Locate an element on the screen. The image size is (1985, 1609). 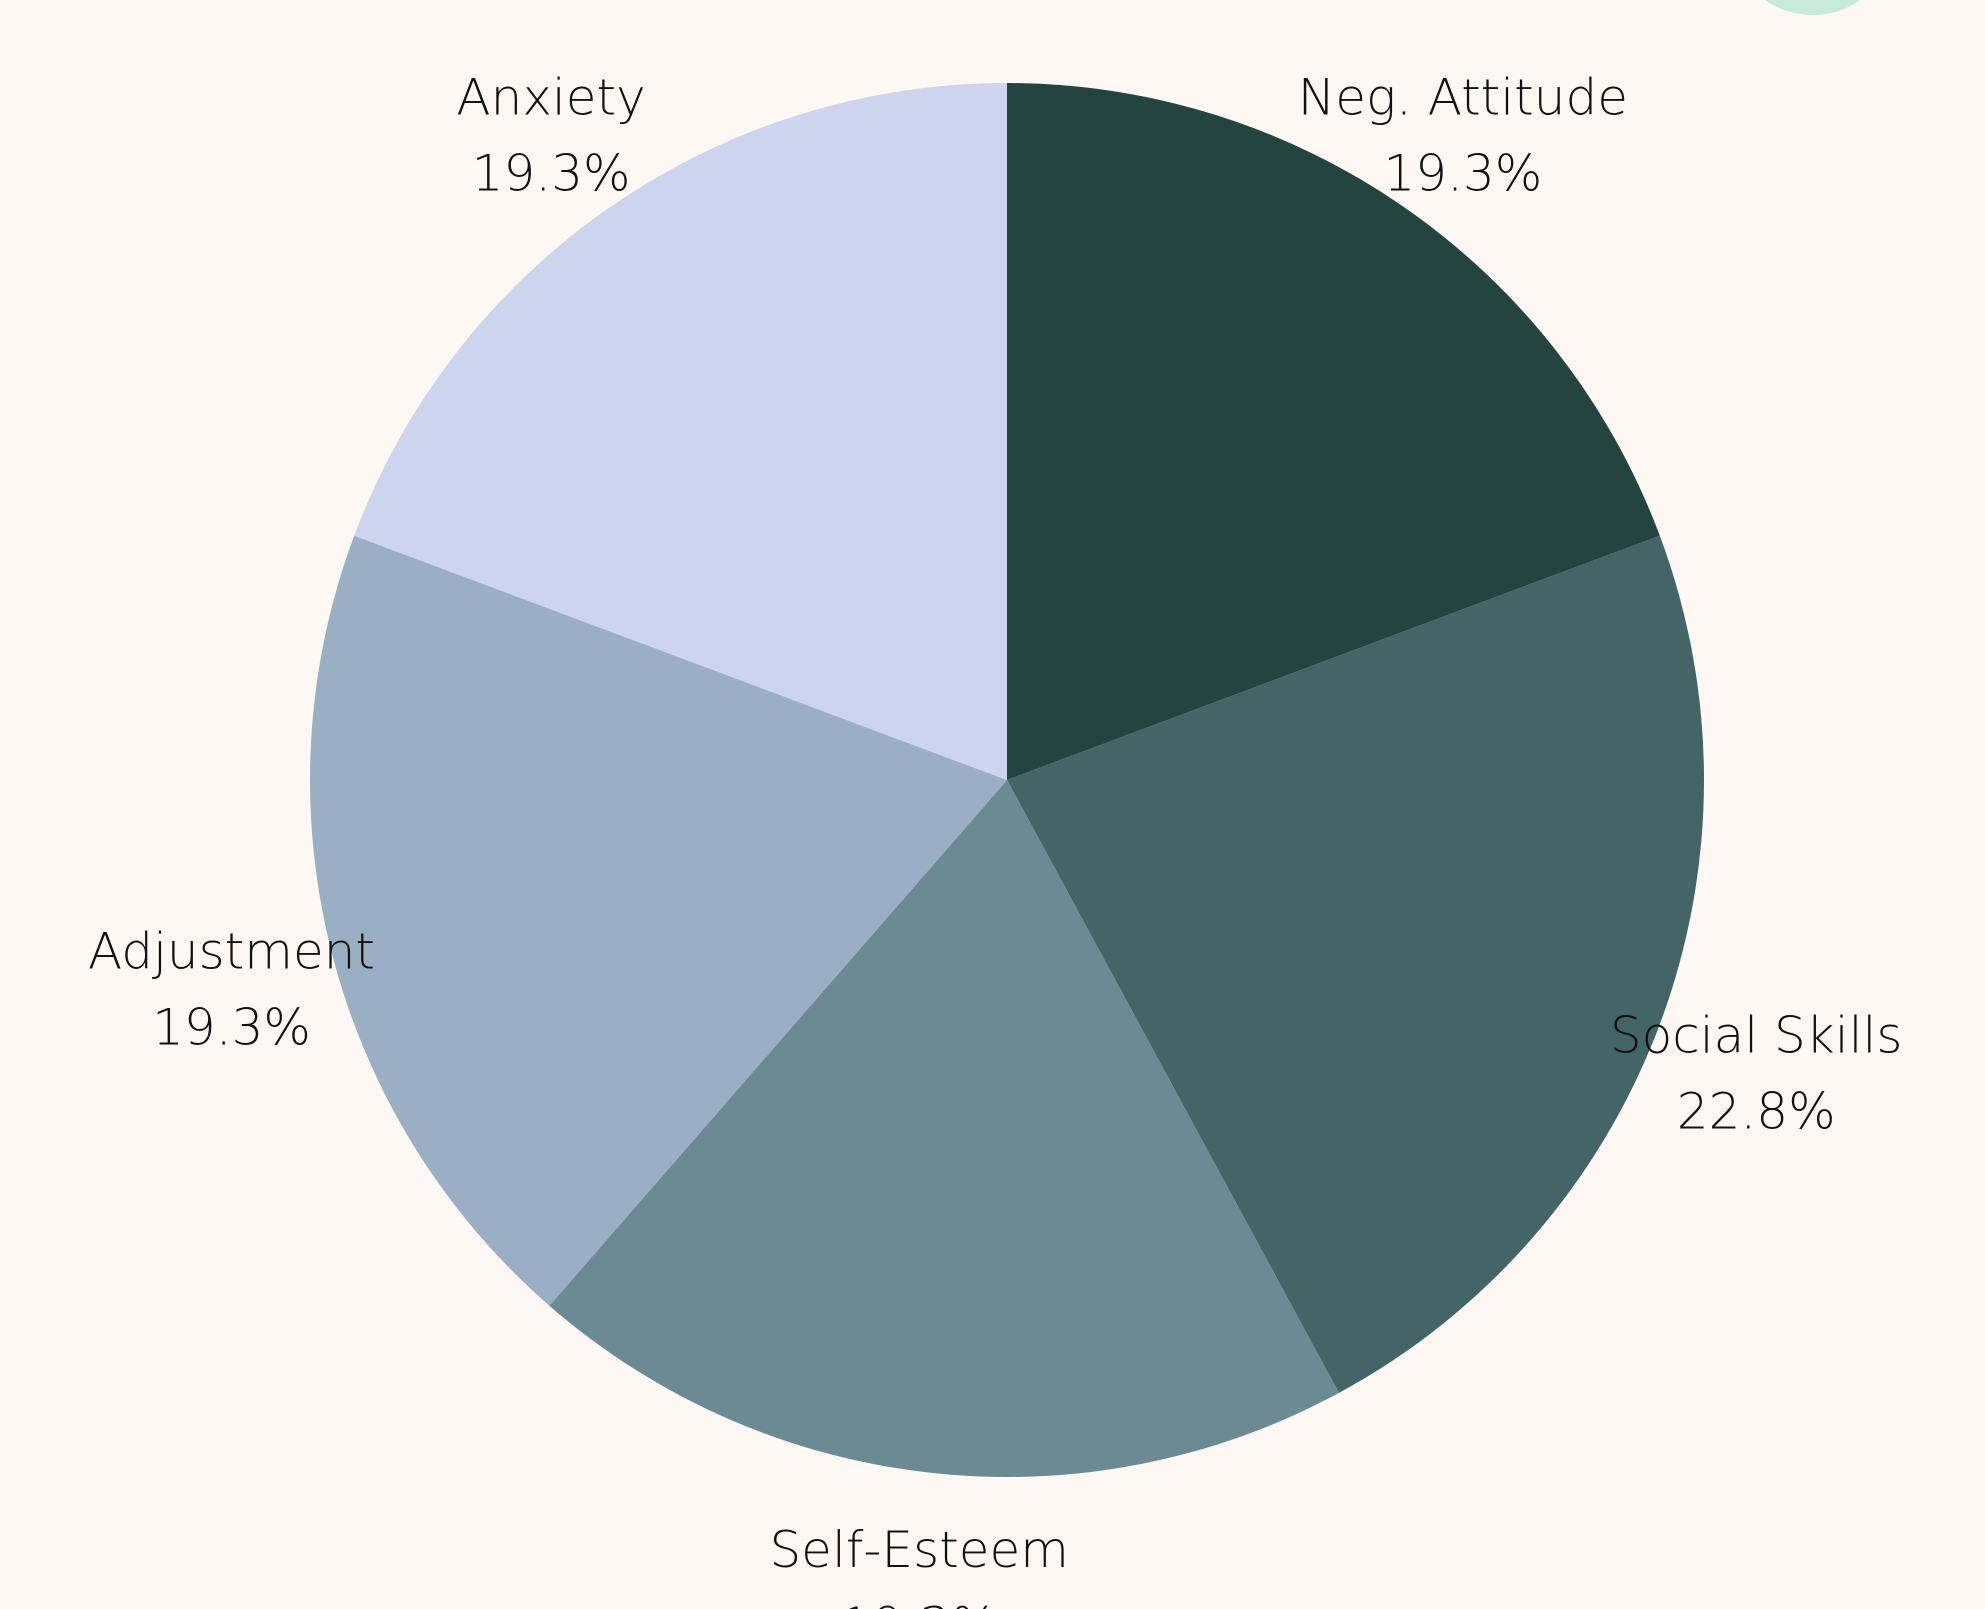
slice-label-self-esteem: Self-Esteem is located at coordinates (919, 1550).